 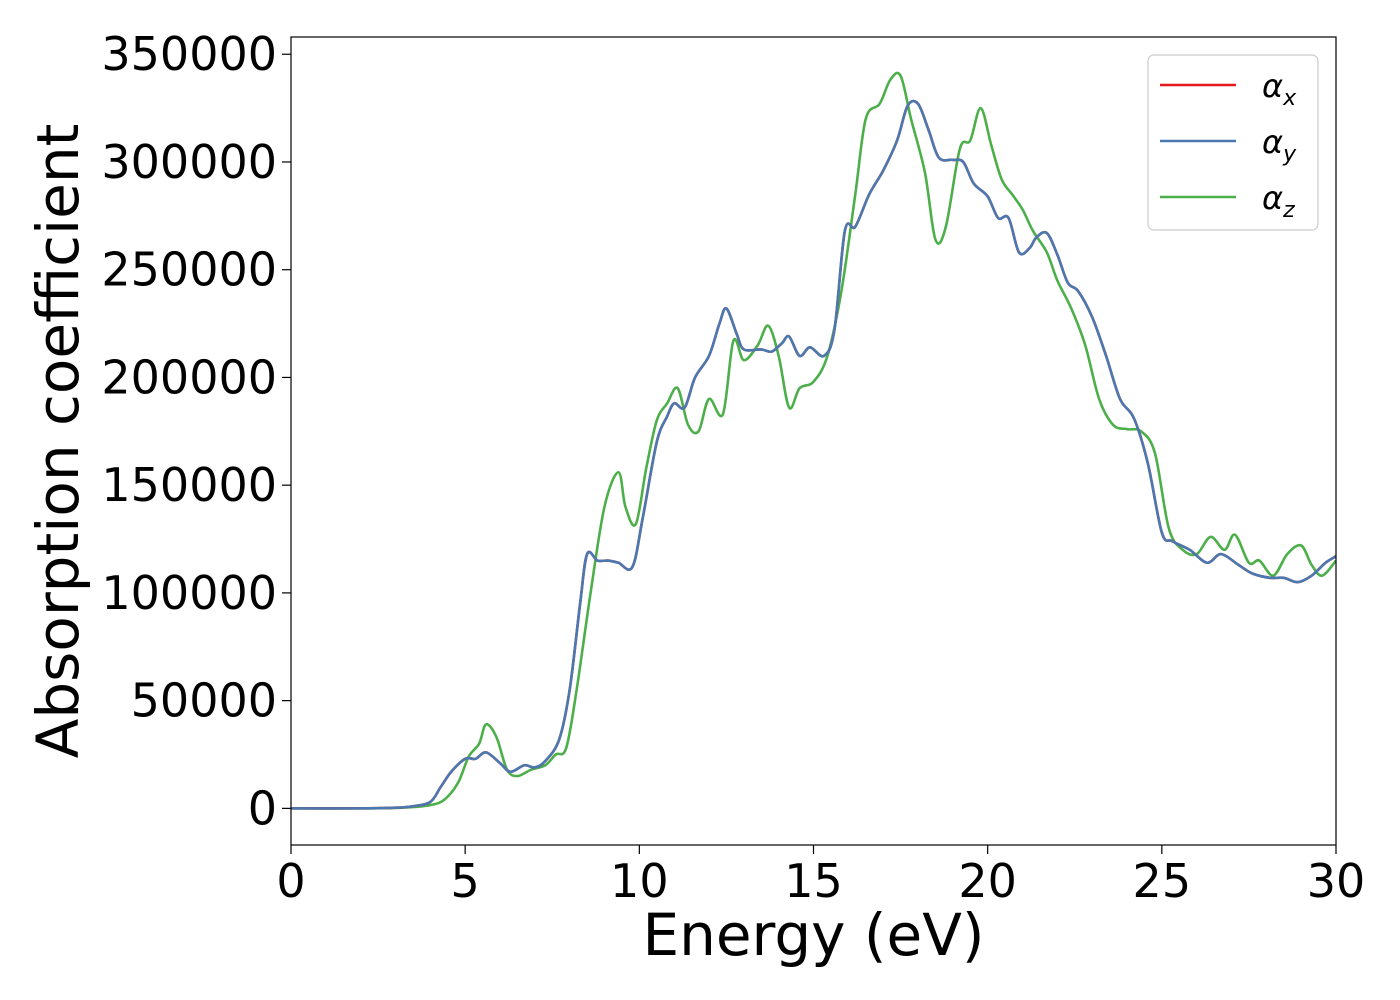 What do you see at coordinates (1336, 881) in the screenshot?
I see `x-tick-label: 30` at bounding box center [1336, 881].